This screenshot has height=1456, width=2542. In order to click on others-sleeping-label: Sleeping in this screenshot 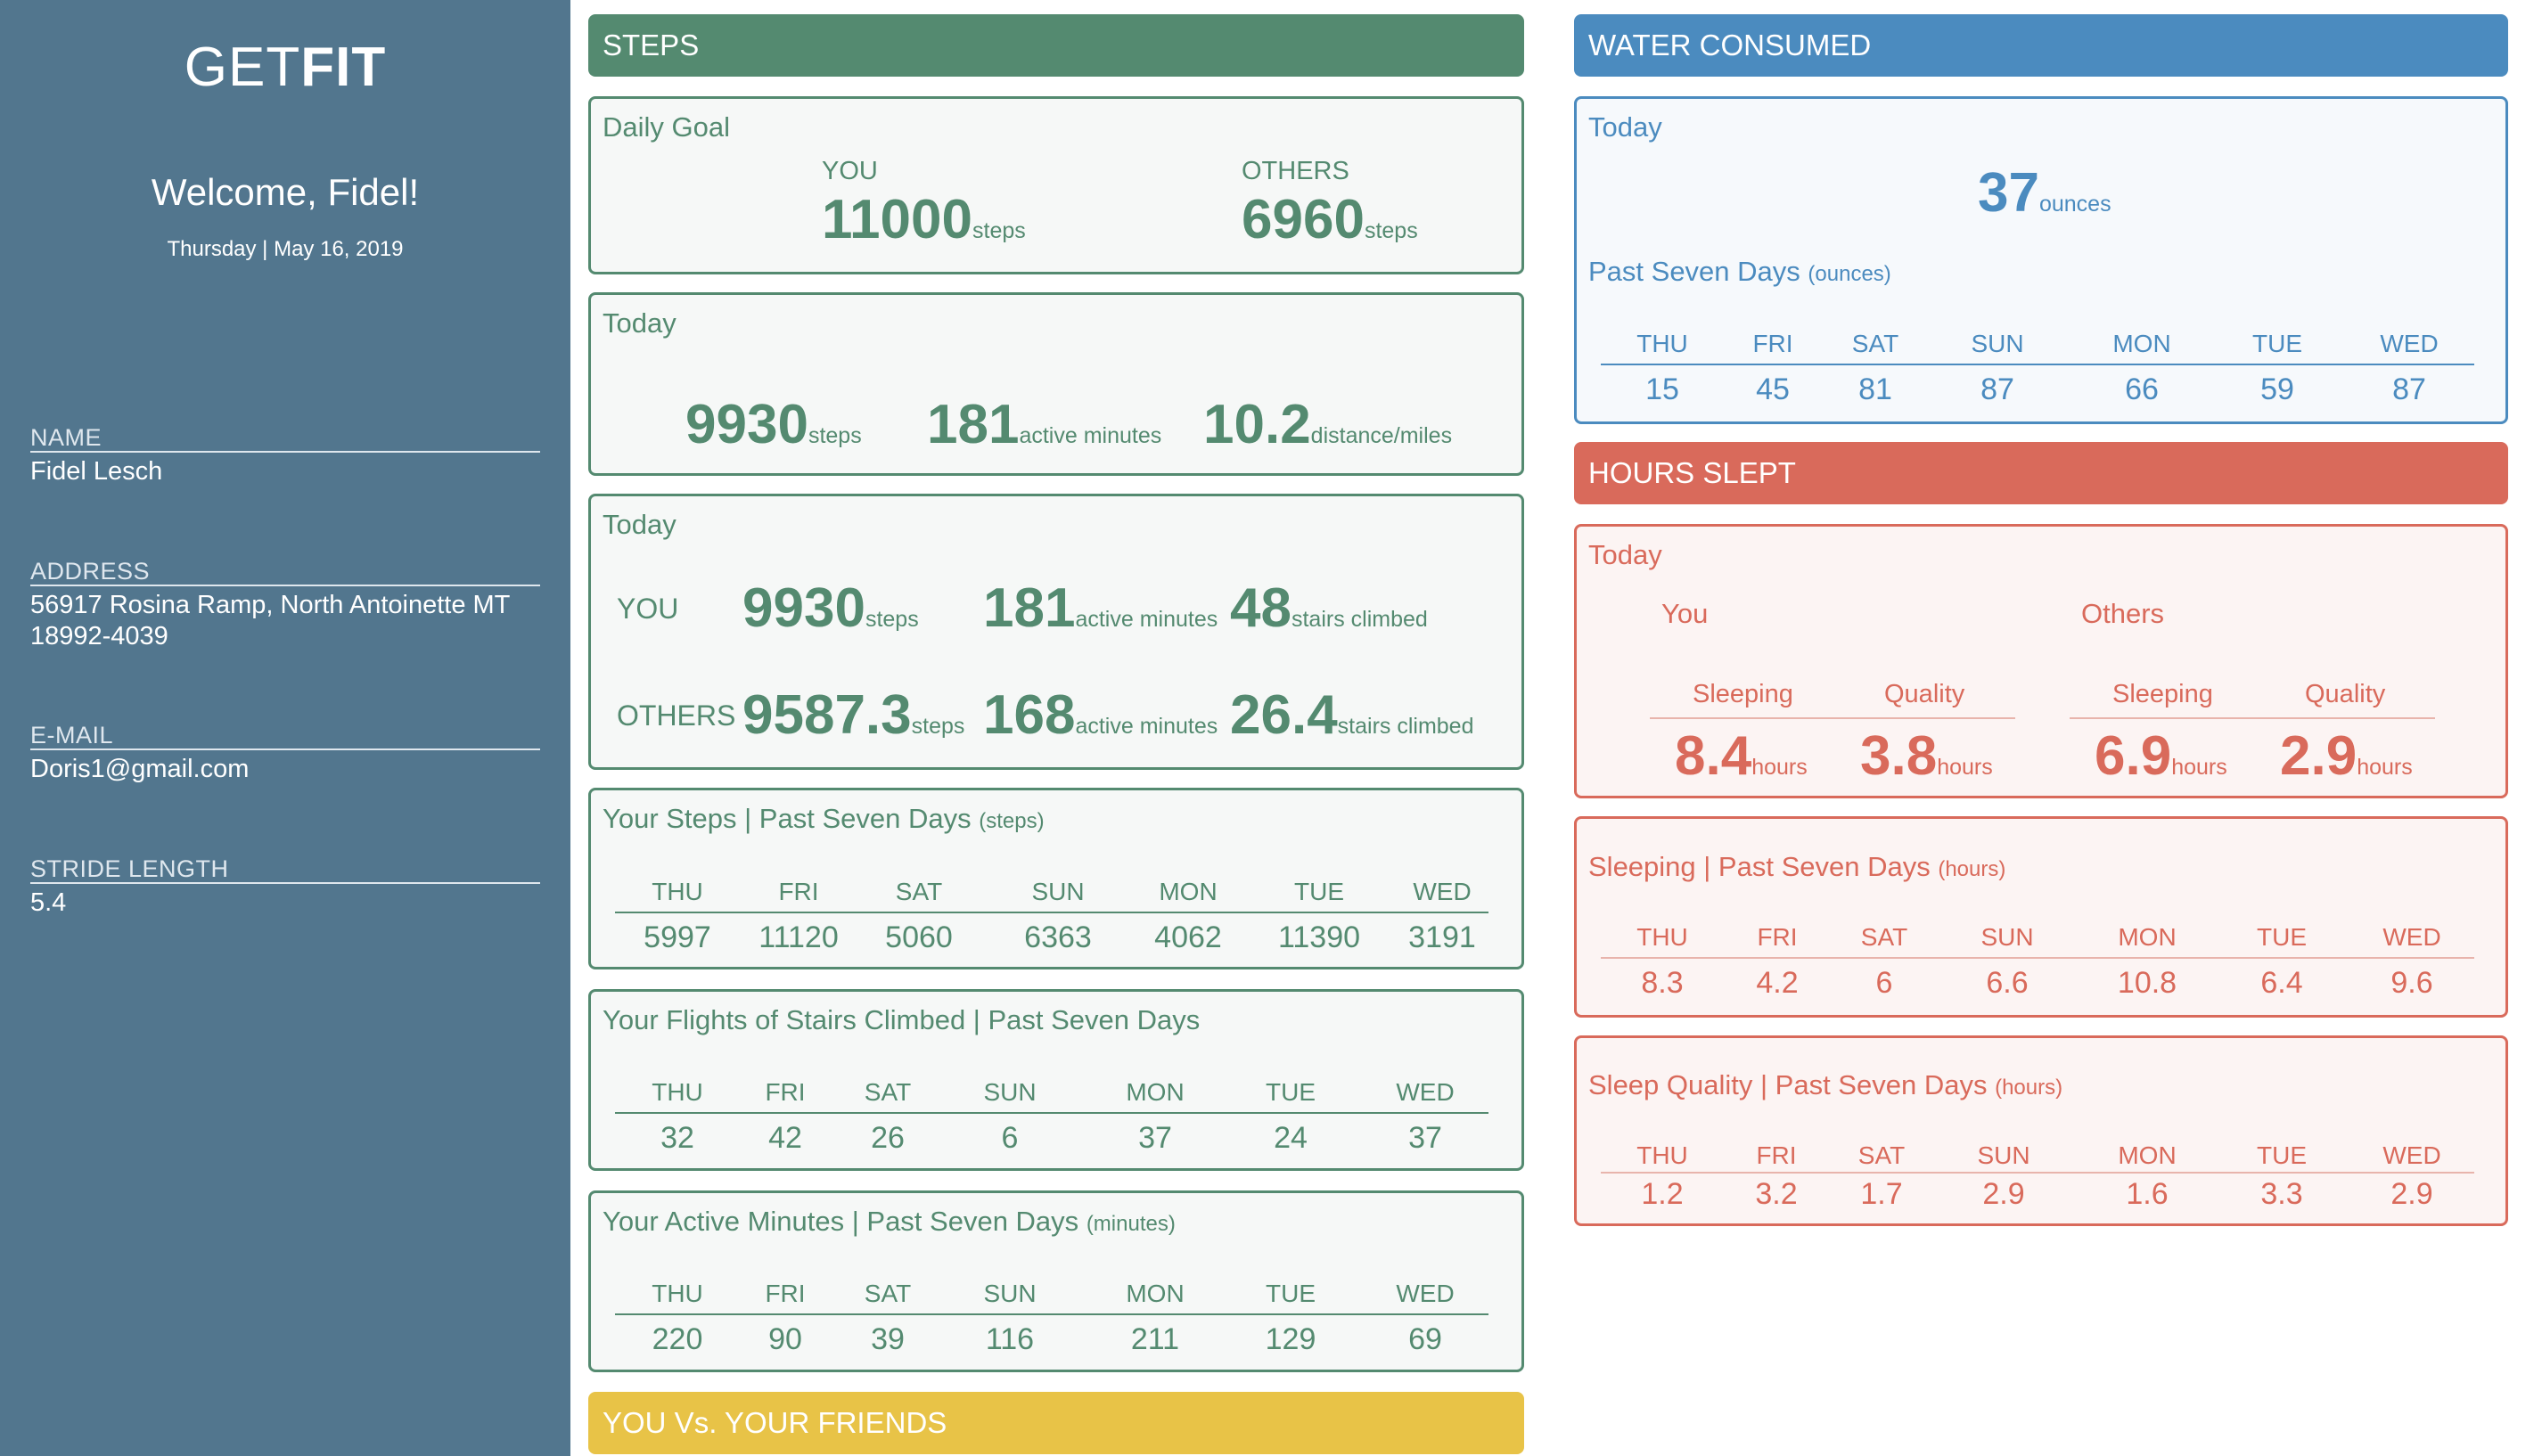, I will do `click(2162, 694)`.